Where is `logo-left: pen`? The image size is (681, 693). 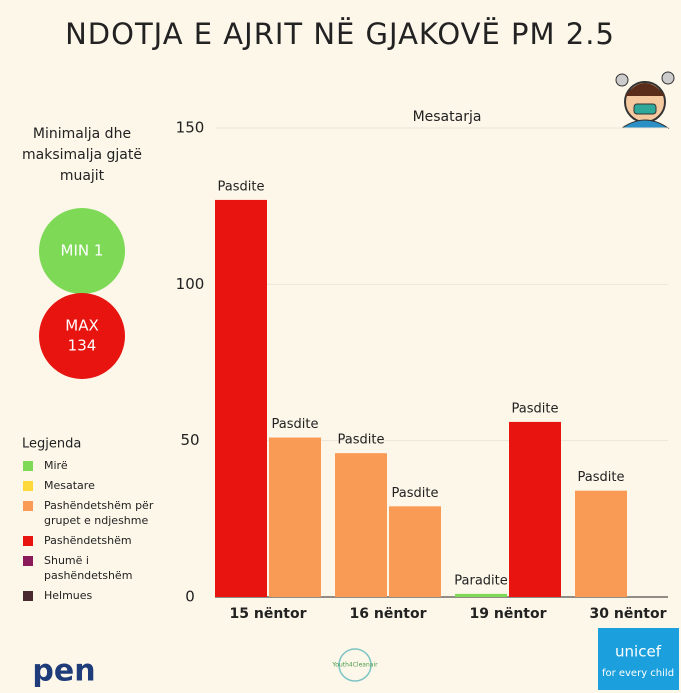 logo-left: pen is located at coordinates (63, 671).